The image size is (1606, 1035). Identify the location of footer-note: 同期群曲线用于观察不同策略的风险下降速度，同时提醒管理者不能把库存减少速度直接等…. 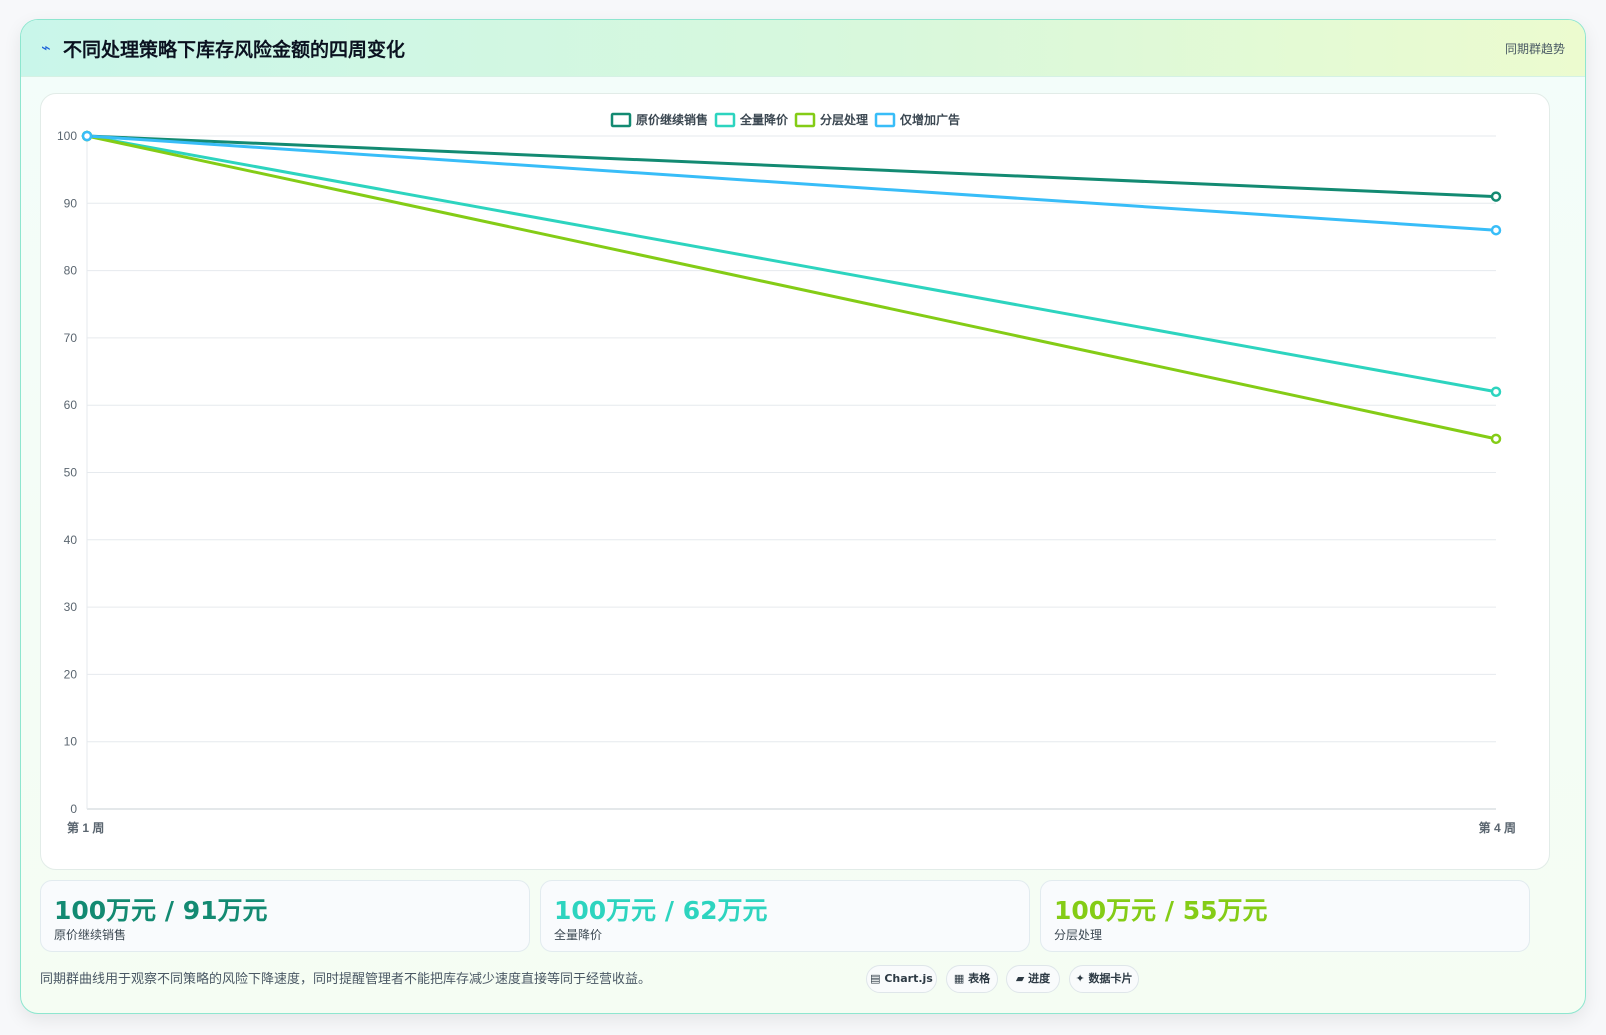
(346, 979).